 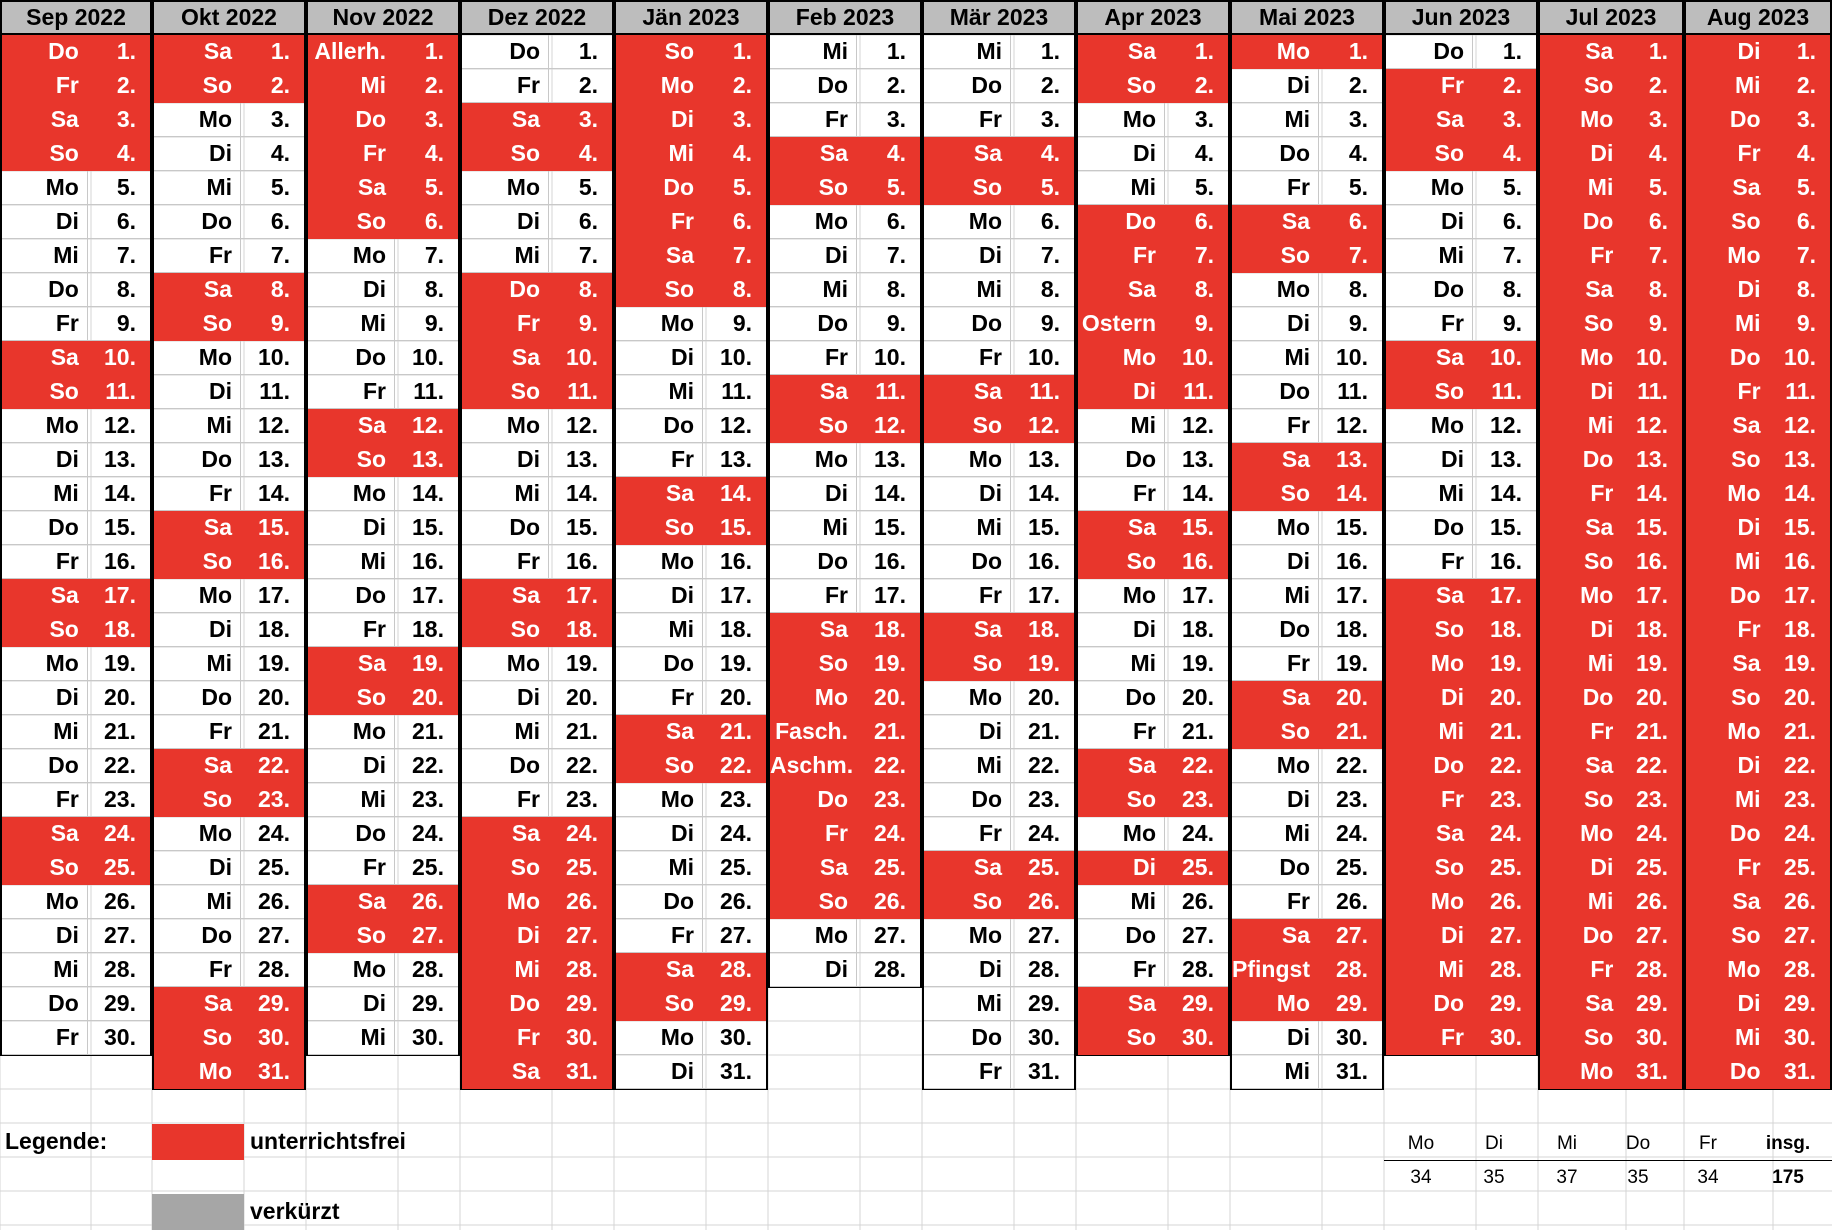 I want to click on day-cell: Di 7., so click(x=999, y=256).